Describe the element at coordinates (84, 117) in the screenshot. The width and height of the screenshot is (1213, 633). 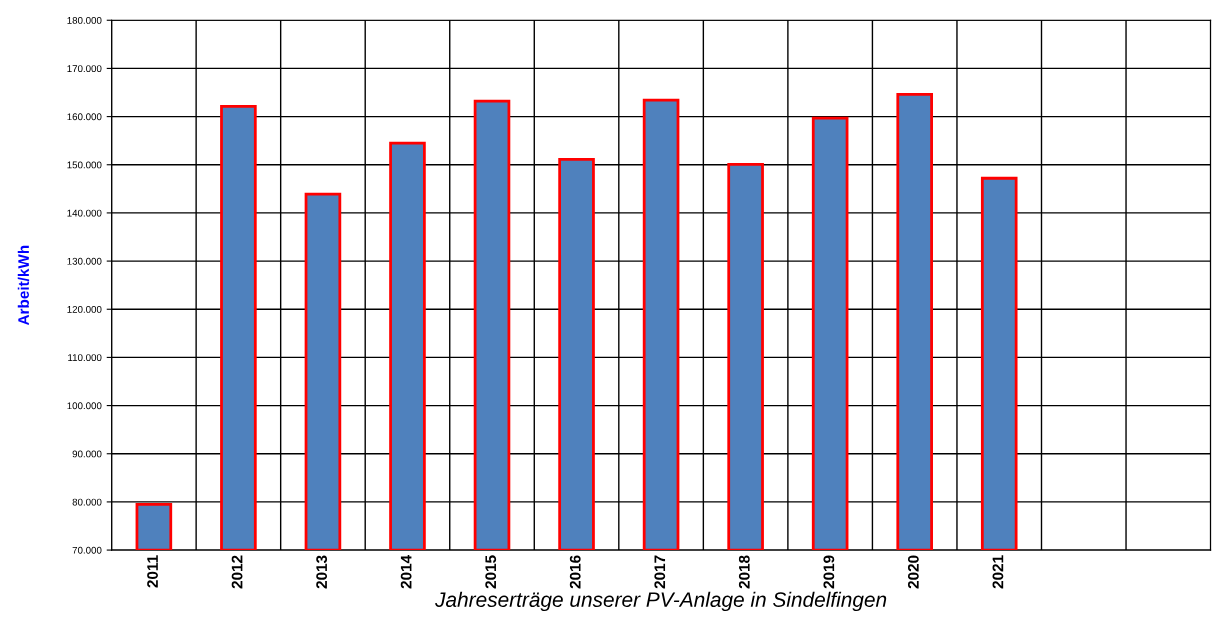
I see `y-tick-label: 160.000` at that location.